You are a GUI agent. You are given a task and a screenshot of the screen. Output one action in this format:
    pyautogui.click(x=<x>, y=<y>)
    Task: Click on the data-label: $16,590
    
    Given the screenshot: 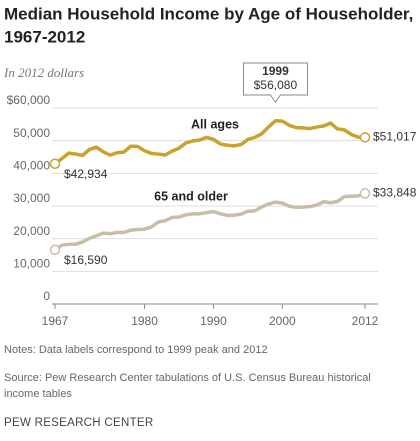 What is the action you would take?
    pyautogui.click(x=86, y=260)
    